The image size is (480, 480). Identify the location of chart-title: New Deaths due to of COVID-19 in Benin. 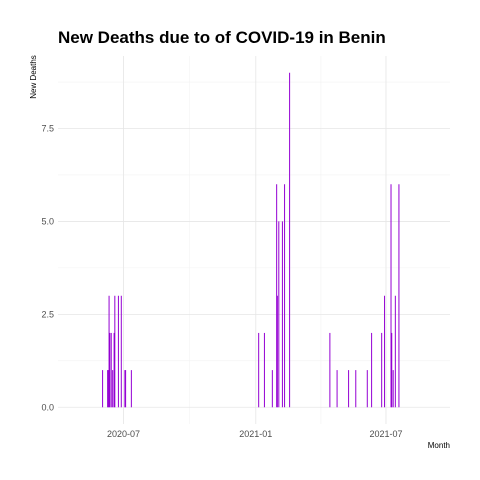
(222, 37).